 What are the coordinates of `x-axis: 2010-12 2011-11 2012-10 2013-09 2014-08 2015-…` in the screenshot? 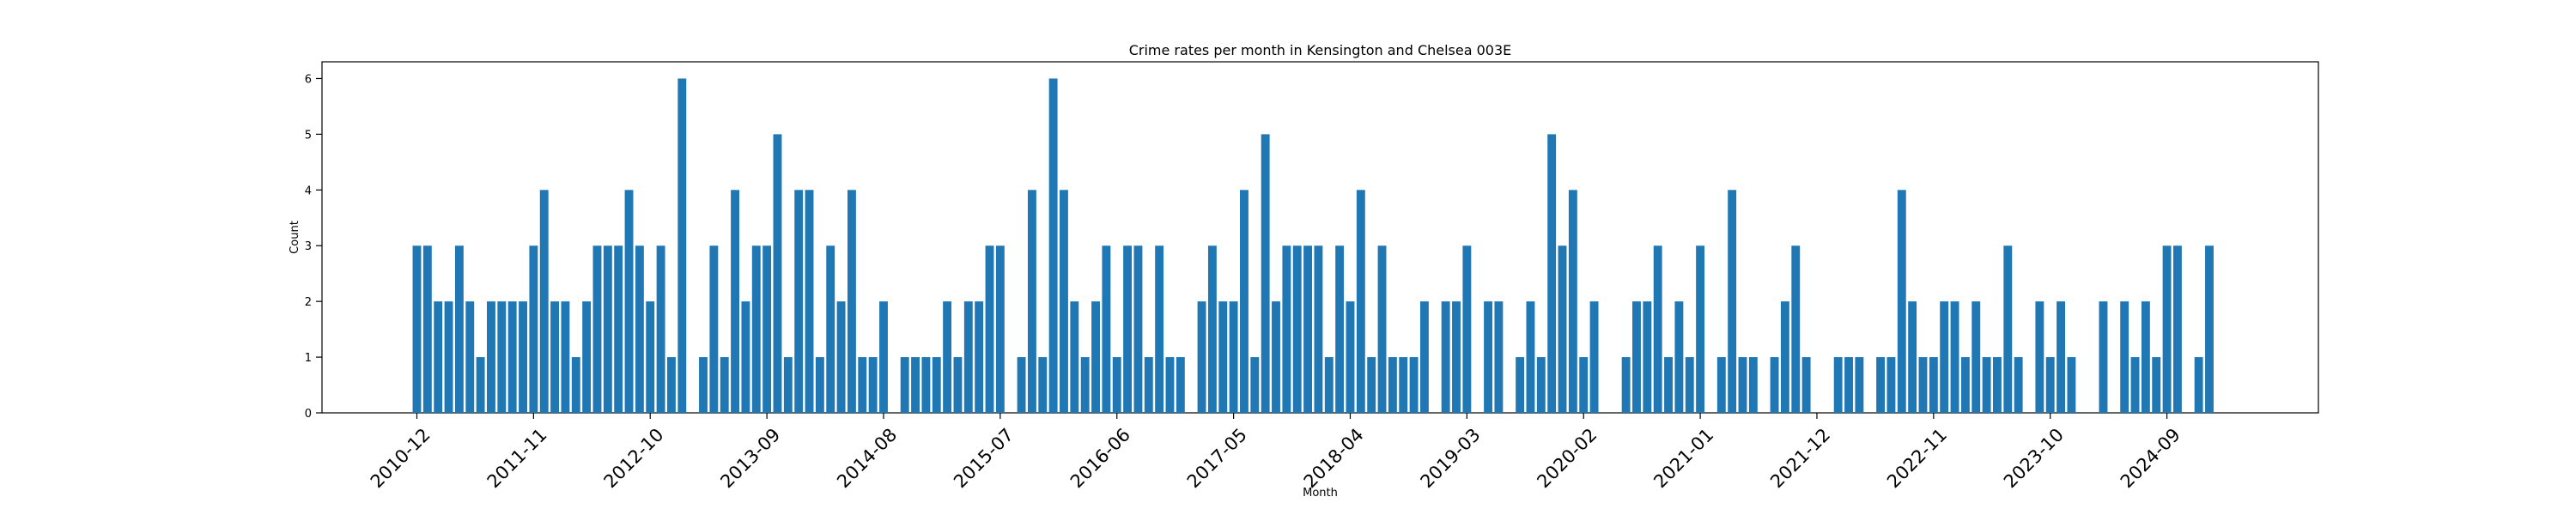 It's located at (1276, 452).